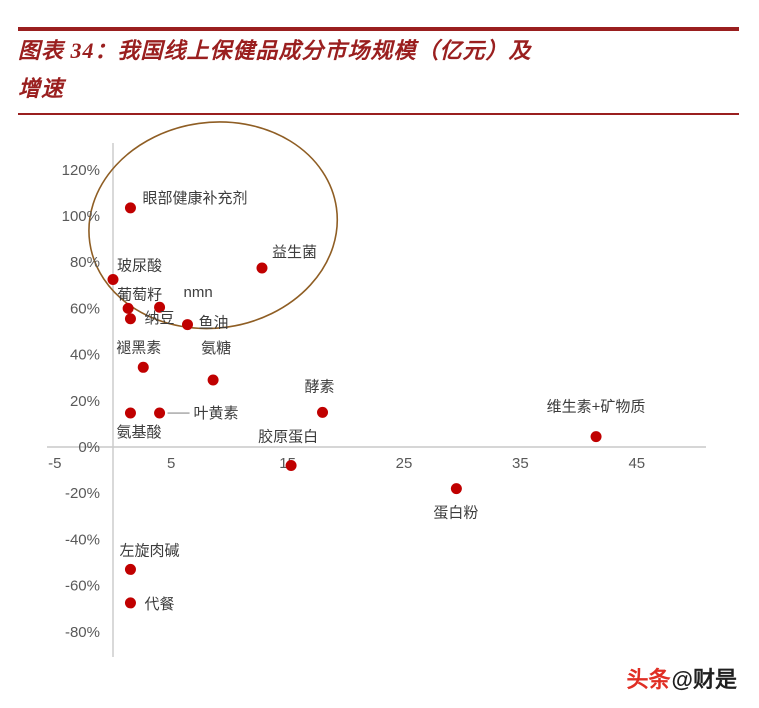 The image size is (759, 708). I want to click on data-point-label: 鱼油, so click(213, 323).